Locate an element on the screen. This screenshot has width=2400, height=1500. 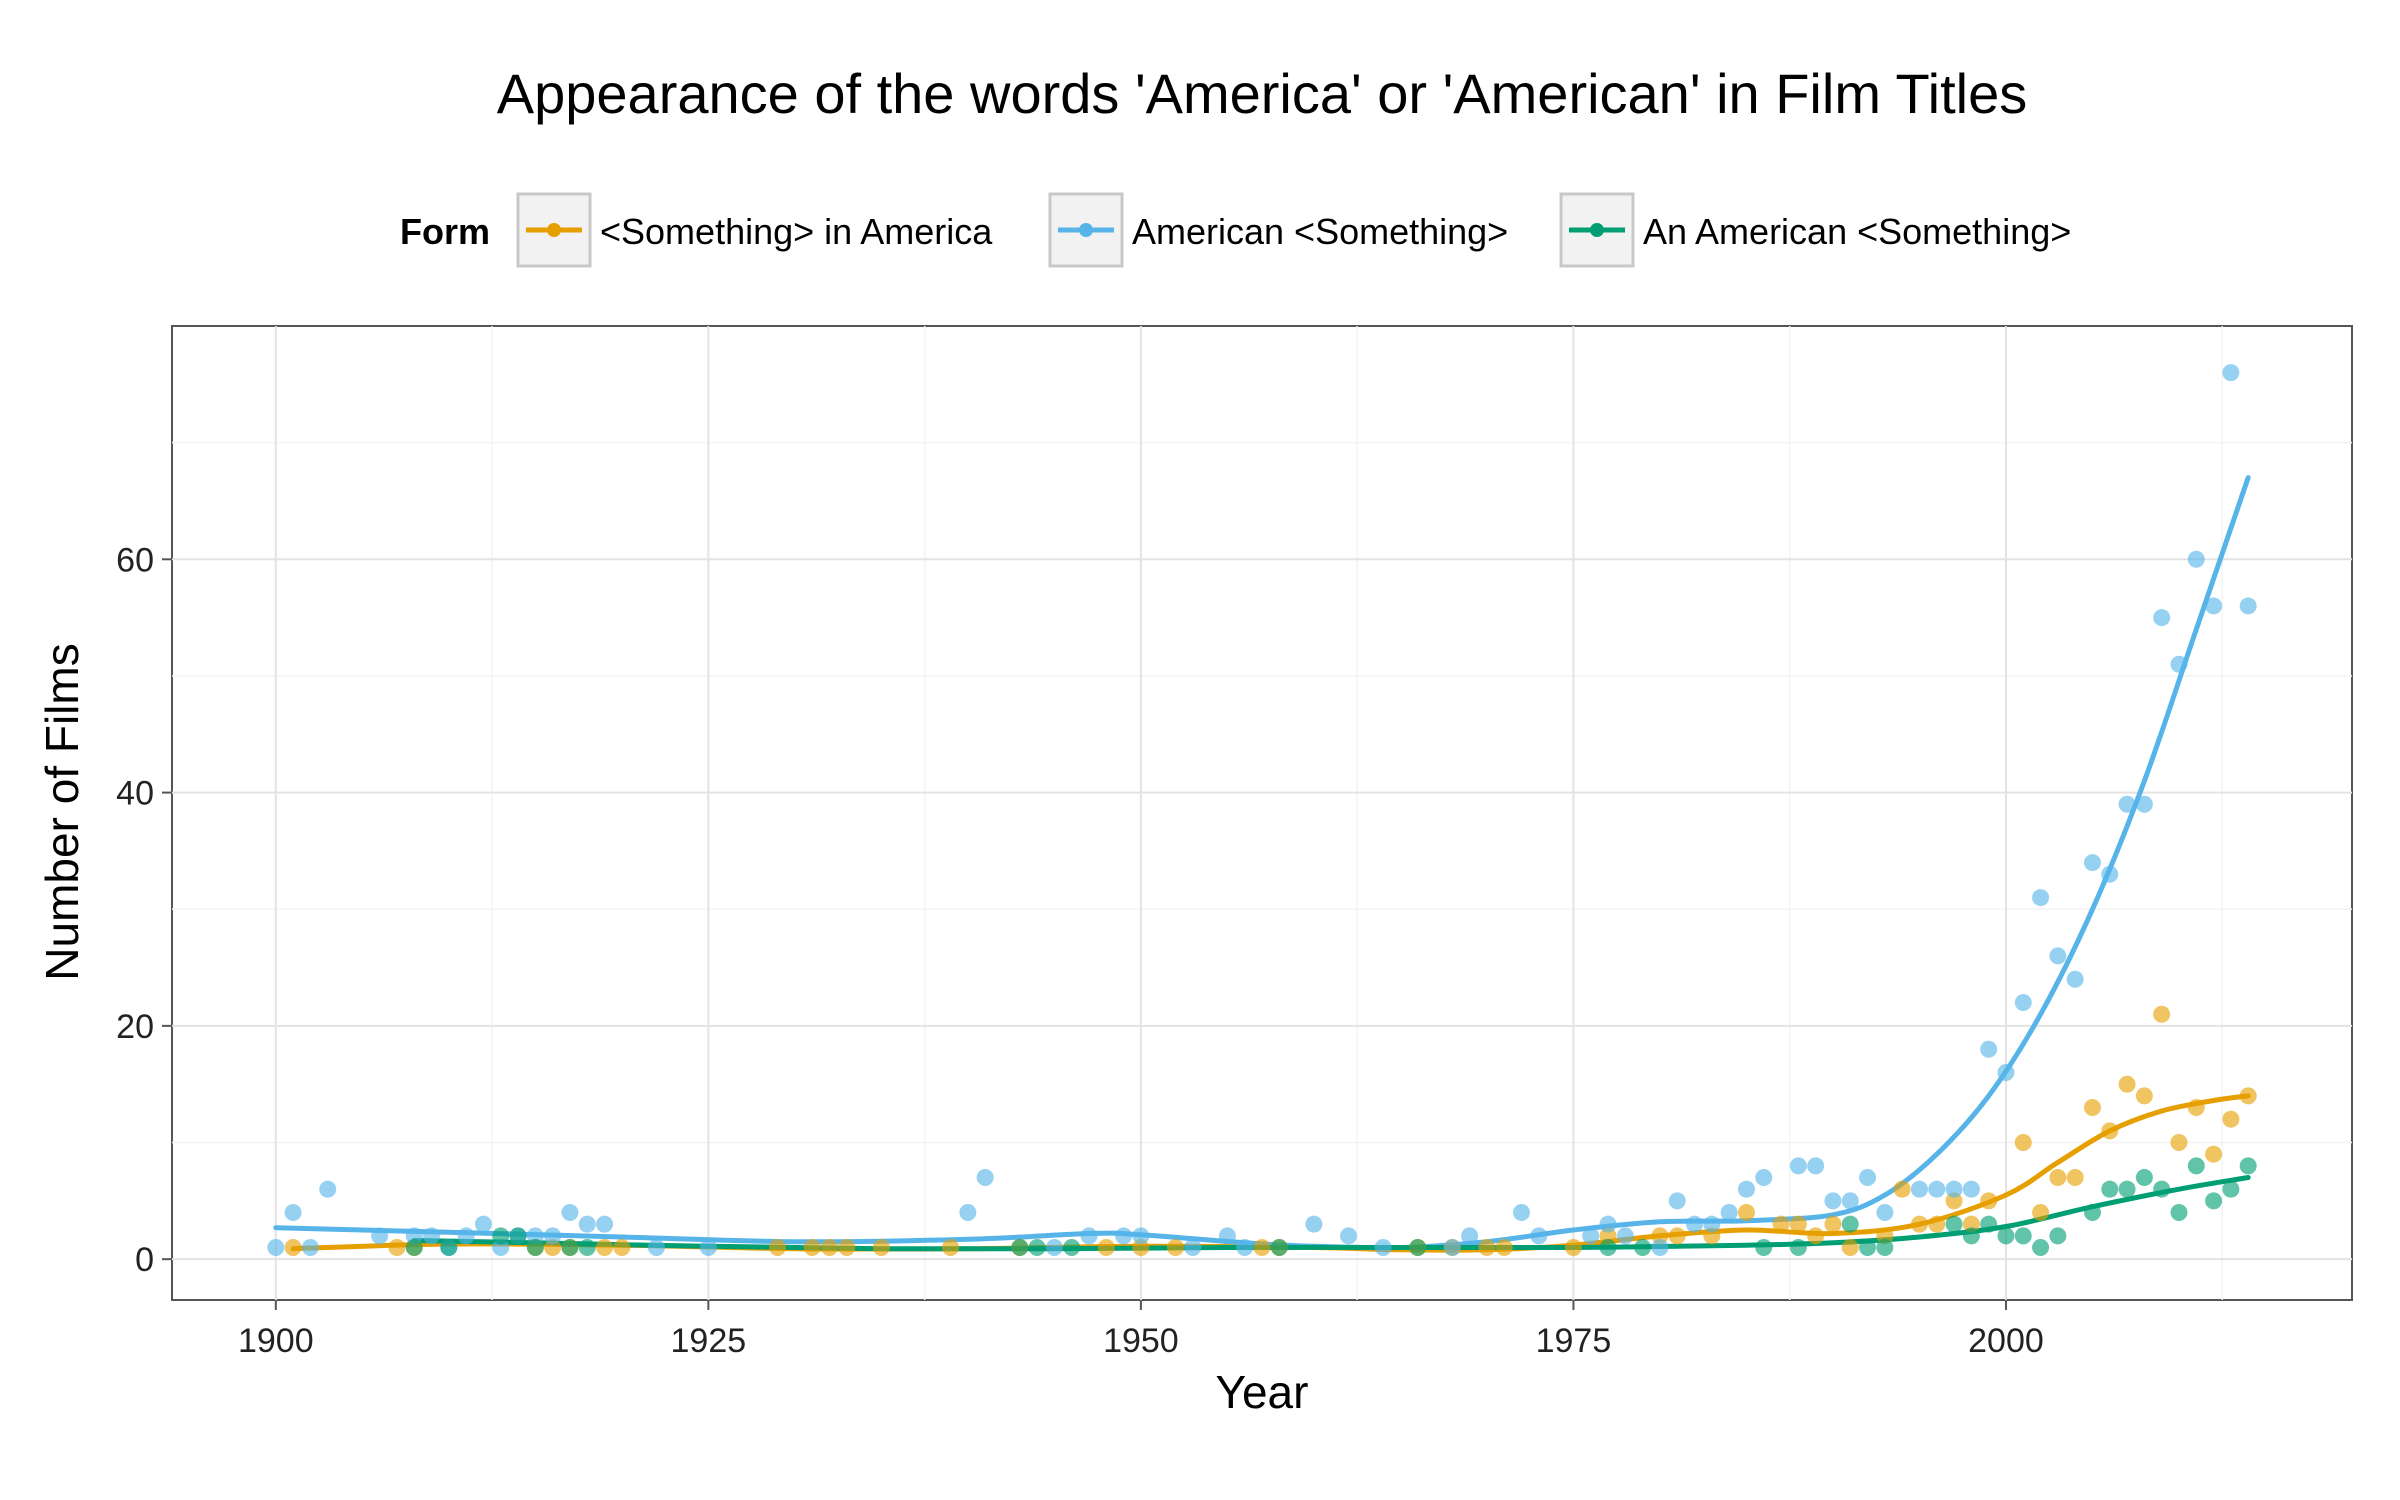
y-tick-label: 0 is located at coordinates (144, 1260).